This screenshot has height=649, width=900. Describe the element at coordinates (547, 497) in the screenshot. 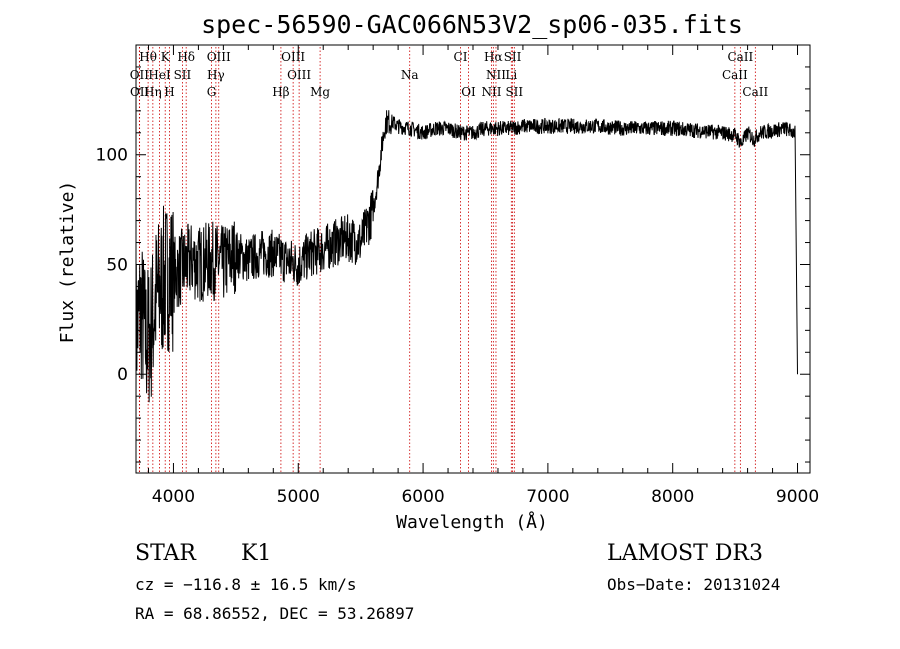

I see `x-tick-label: 7000` at that location.